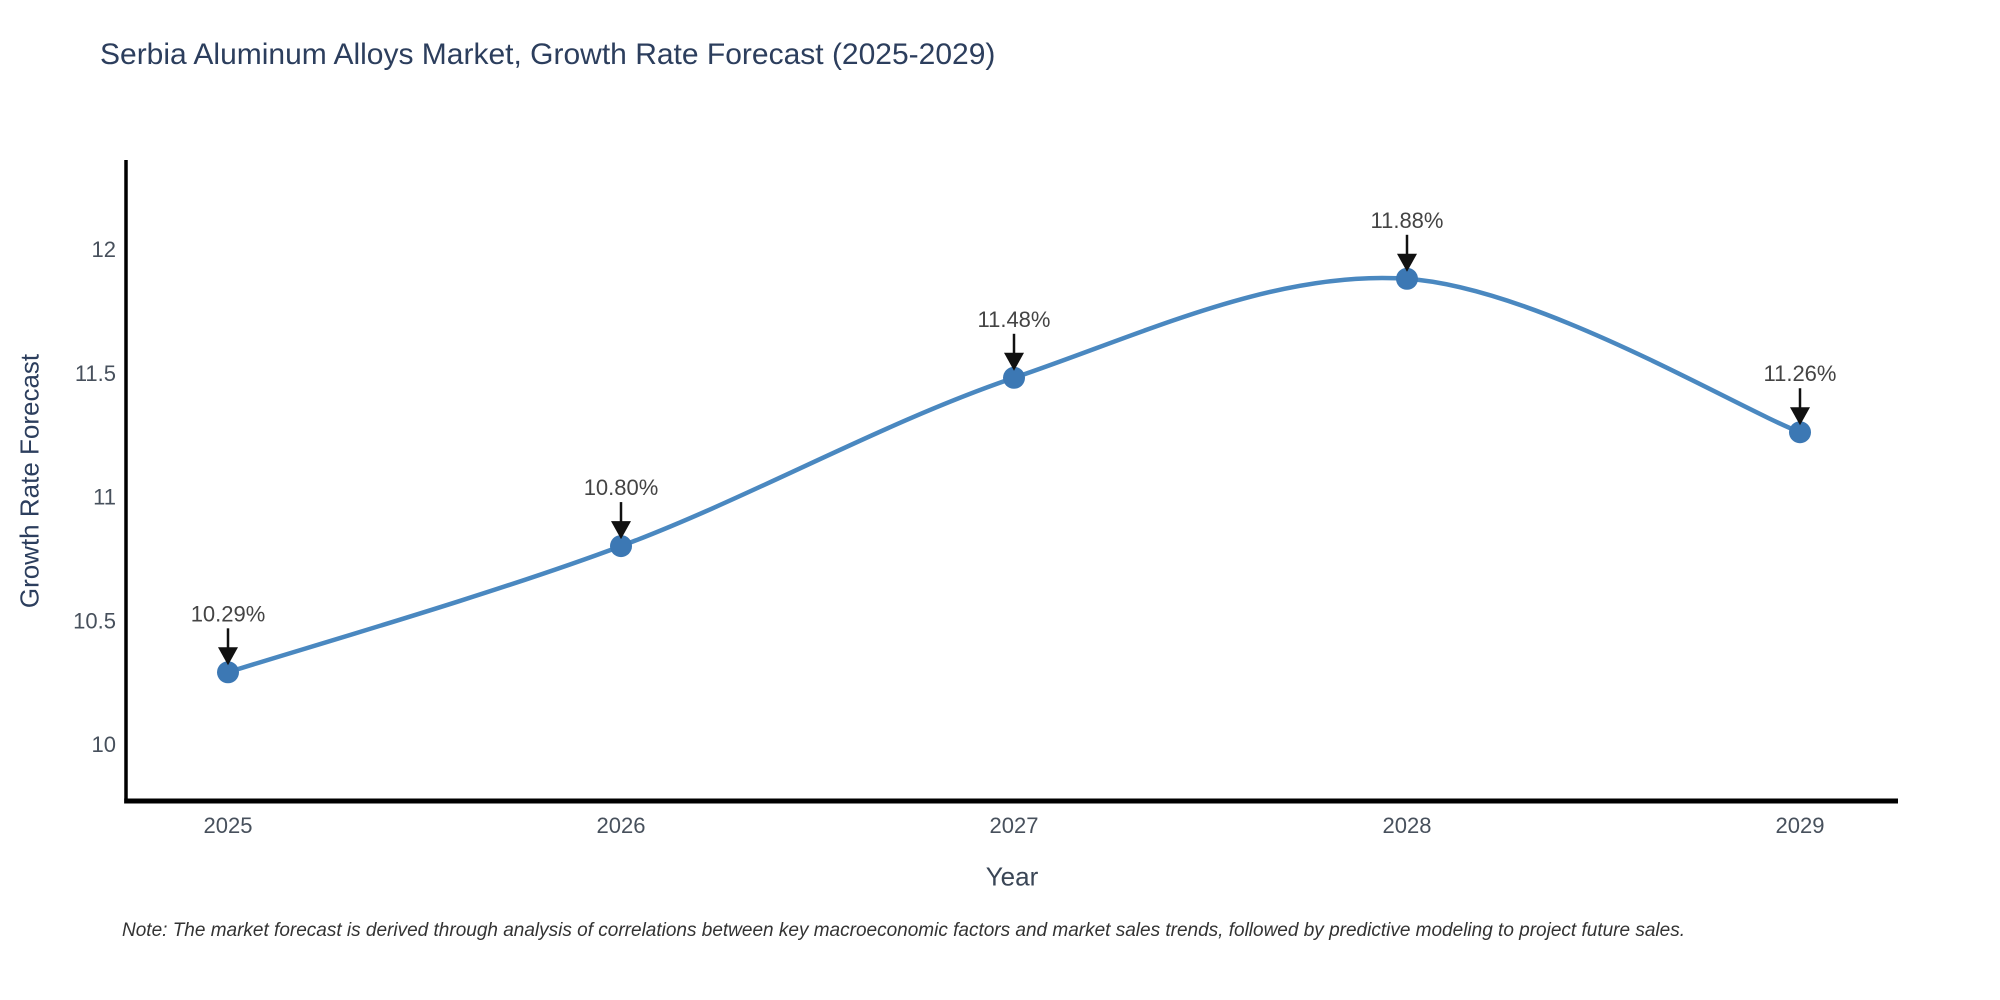 The width and height of the screenshot is (2000, 1000). I want to click on y-tick-label: 10, so click(104, 744).